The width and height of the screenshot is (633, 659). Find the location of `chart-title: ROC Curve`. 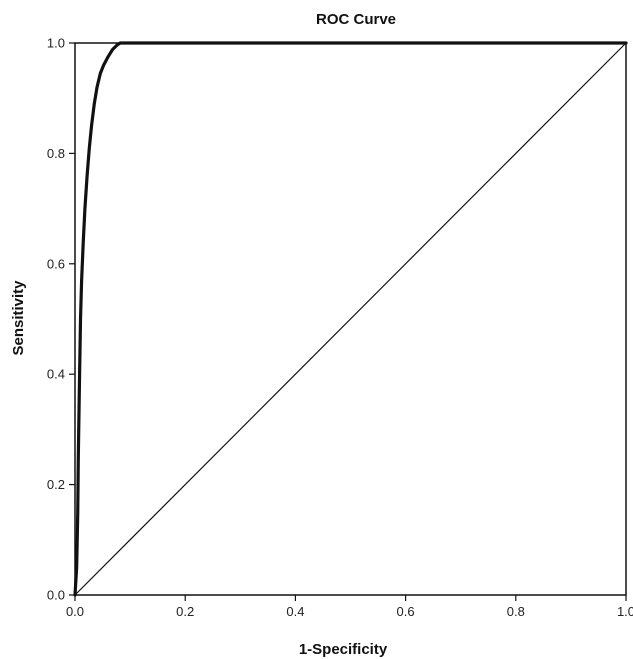

chart-title: ROC Curve is located at coordinates (356, 19).